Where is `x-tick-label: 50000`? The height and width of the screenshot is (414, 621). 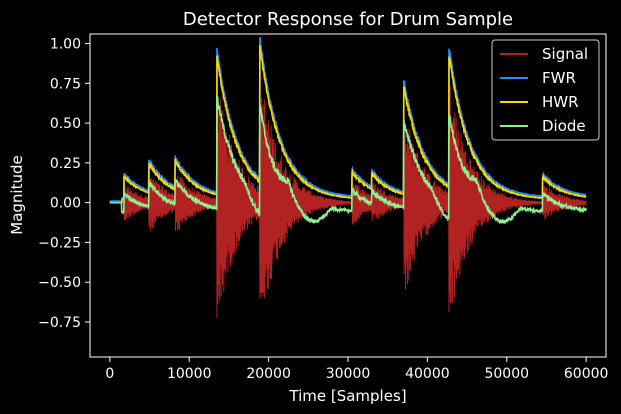
x-tick-label: 50000 is located at coordinates (506, 374).